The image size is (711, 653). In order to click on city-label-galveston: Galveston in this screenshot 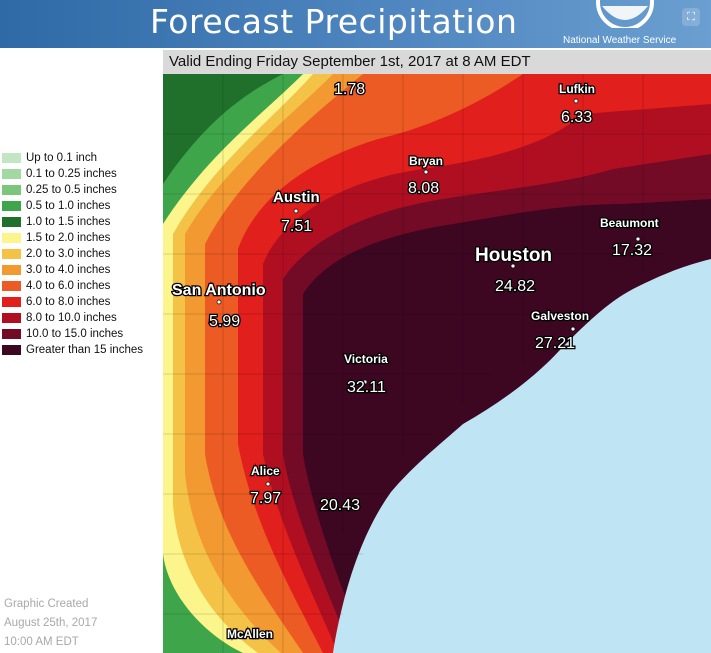, I will do `click(560, 316)`.